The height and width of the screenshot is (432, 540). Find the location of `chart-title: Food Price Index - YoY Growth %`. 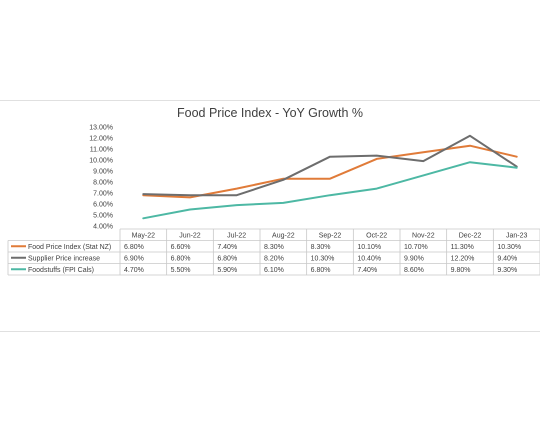

chart-title: Food Price Index - YoY Growth % is located at coordinates (270, 113).